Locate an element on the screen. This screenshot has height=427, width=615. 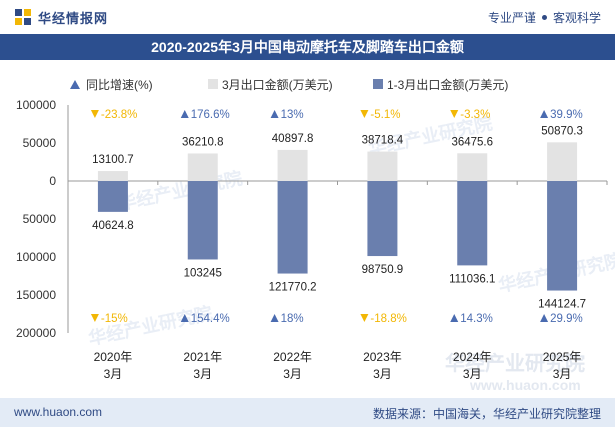
top-bar: 华经情报网 专业严谨 客观科学 is located at coordinates (307, 17).